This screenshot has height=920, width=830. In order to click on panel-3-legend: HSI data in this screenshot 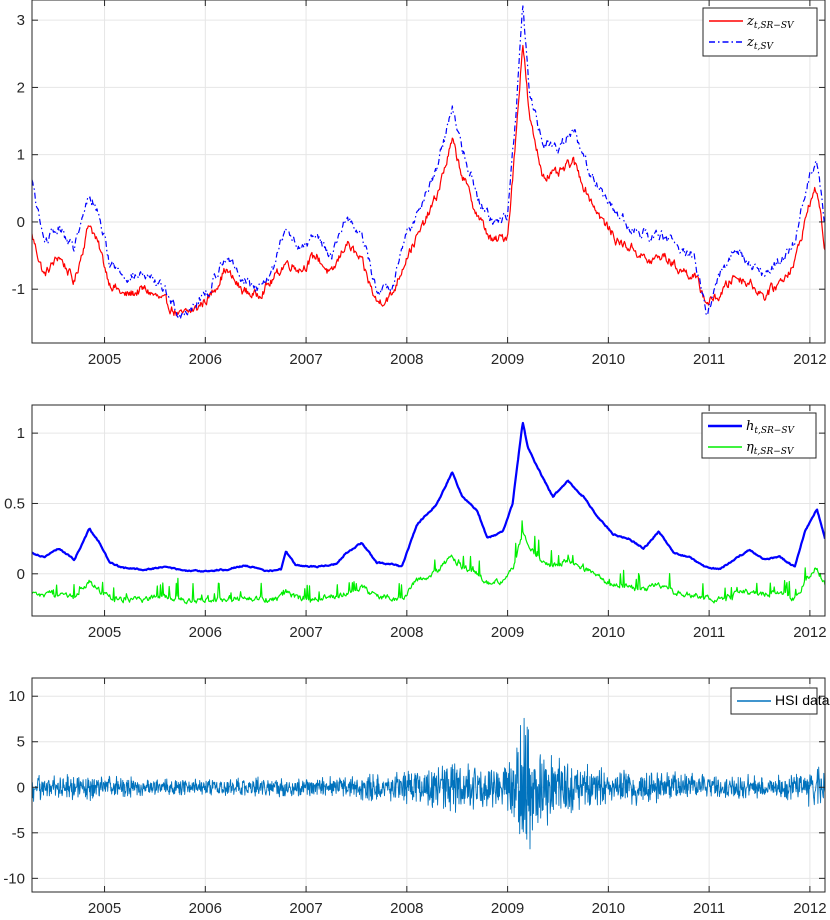, I will do `click(780, 701)`.